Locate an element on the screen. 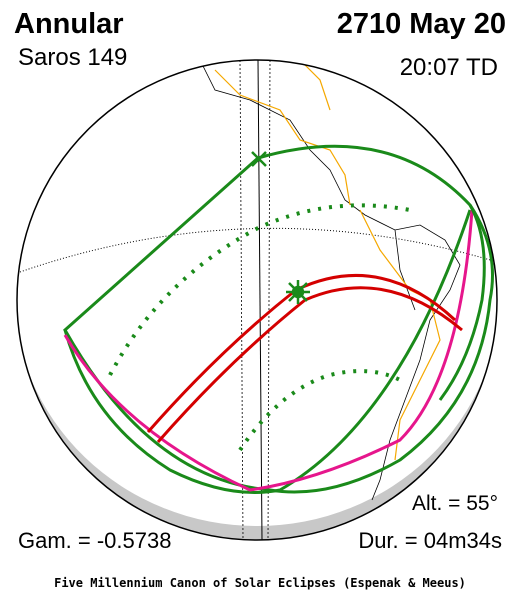 The width and height of the screenshot is (520, 600). gamma: Gam. = -0.5738 is located at coordinates (95, 540).